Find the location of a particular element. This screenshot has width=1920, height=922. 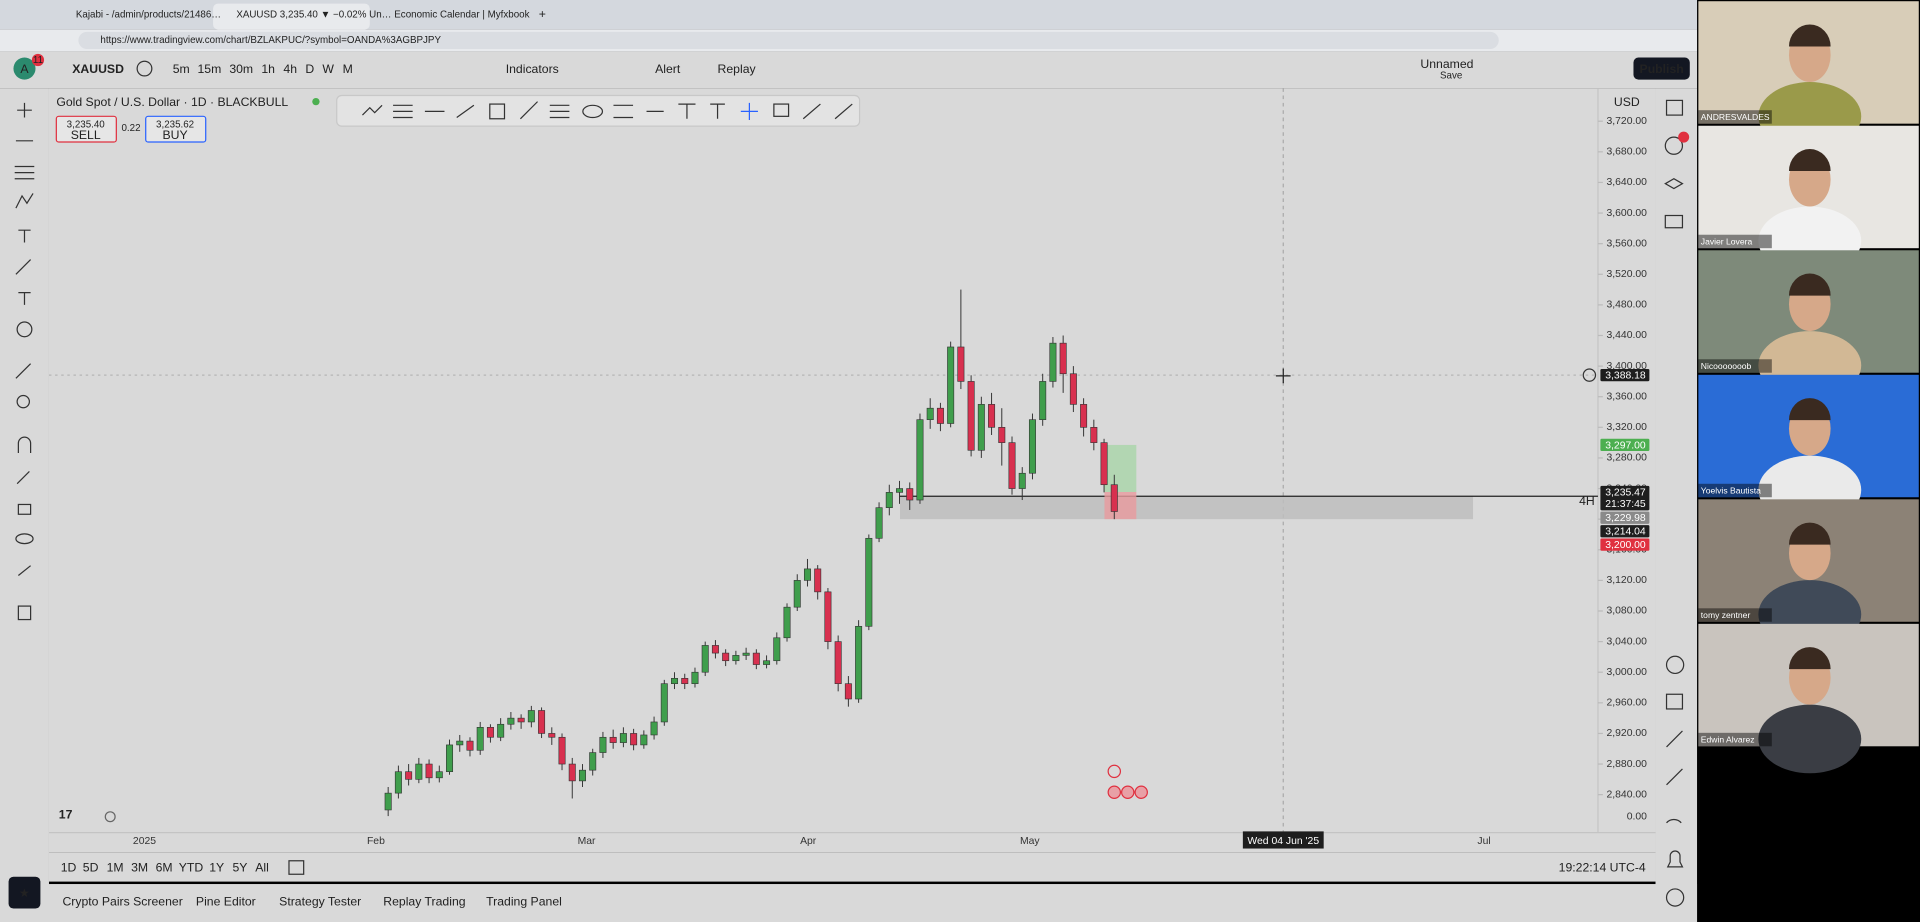

add-symbol is located at coordinates (144, 68).